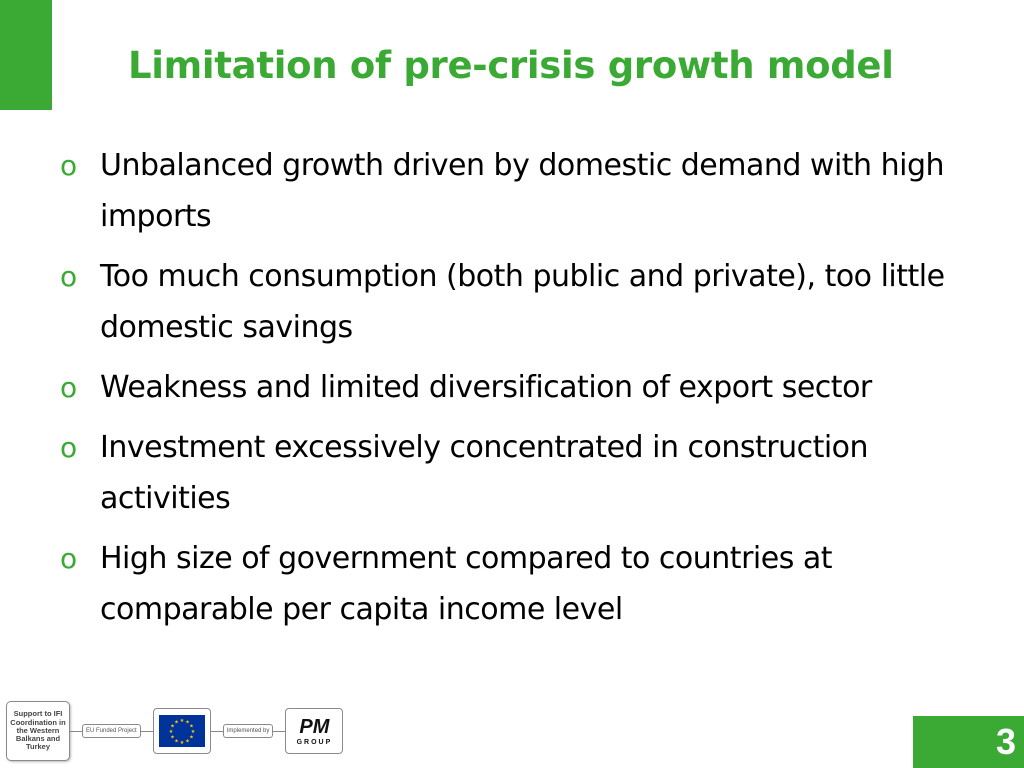 The width and height of the screenshot is (1024, 768). Describe the element at coordinates (314, 742) in the screenshot. I see `pm-logo-word: GROUP` at that location.